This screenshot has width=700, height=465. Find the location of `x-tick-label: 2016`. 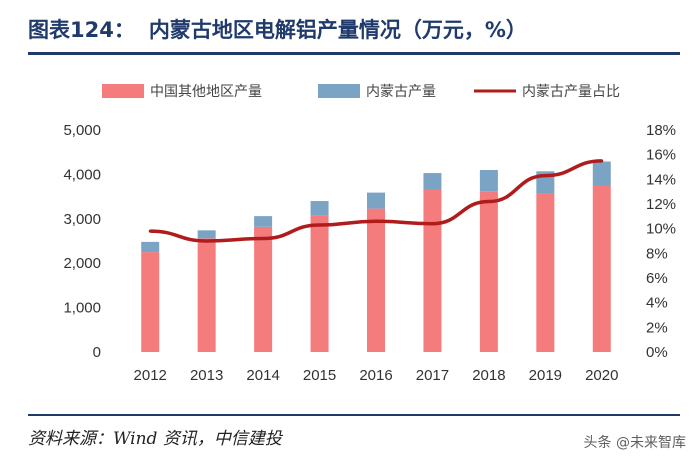

x-tick-label: 2016 is located at coordinates (375, 375).